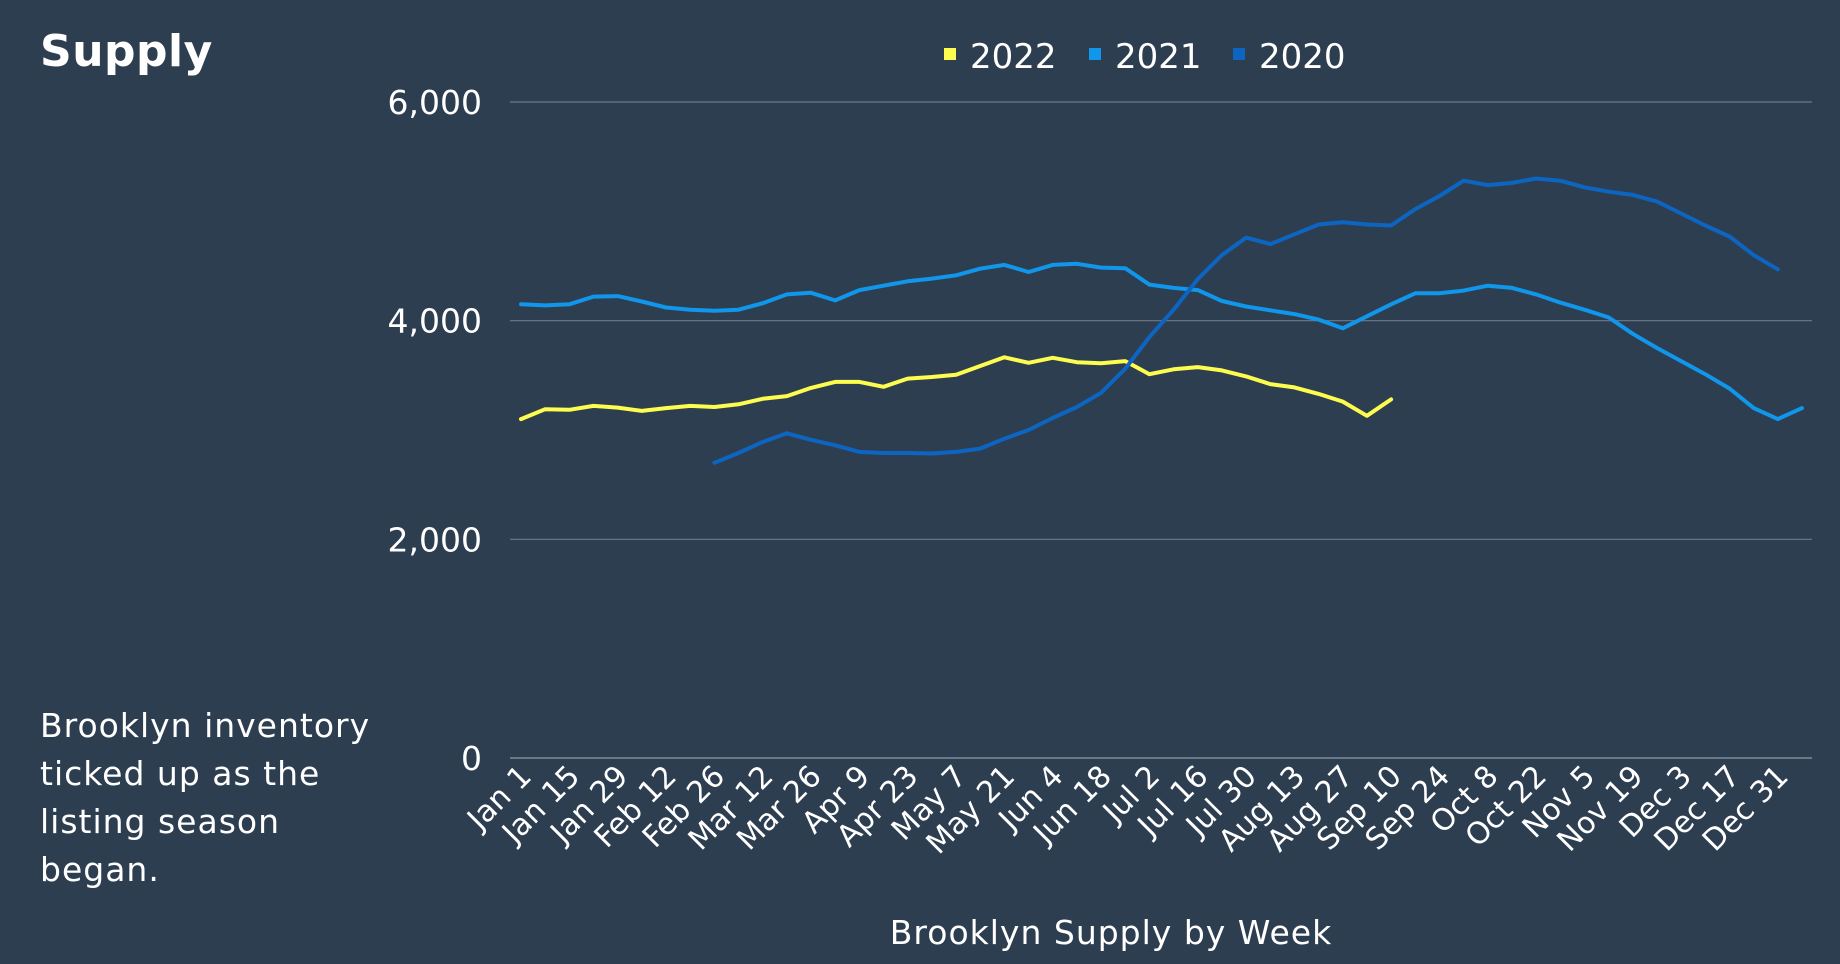  I want to click on legend-swatch-2022, so click(950, 54).